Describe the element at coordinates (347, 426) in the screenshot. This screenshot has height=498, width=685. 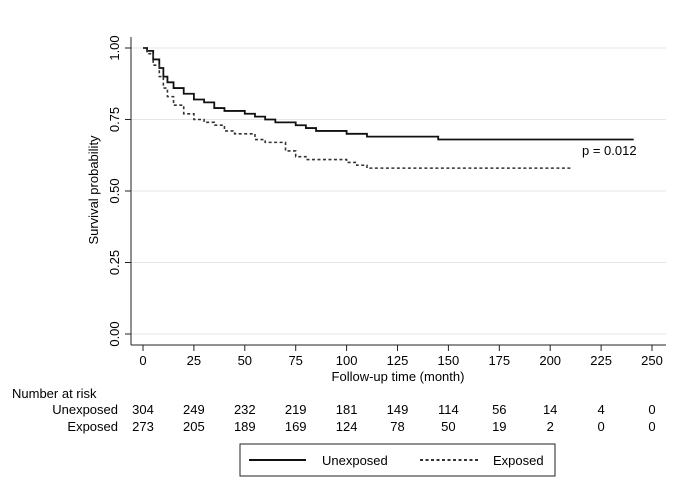
I see `risk-value-exposed: 124` at that location.